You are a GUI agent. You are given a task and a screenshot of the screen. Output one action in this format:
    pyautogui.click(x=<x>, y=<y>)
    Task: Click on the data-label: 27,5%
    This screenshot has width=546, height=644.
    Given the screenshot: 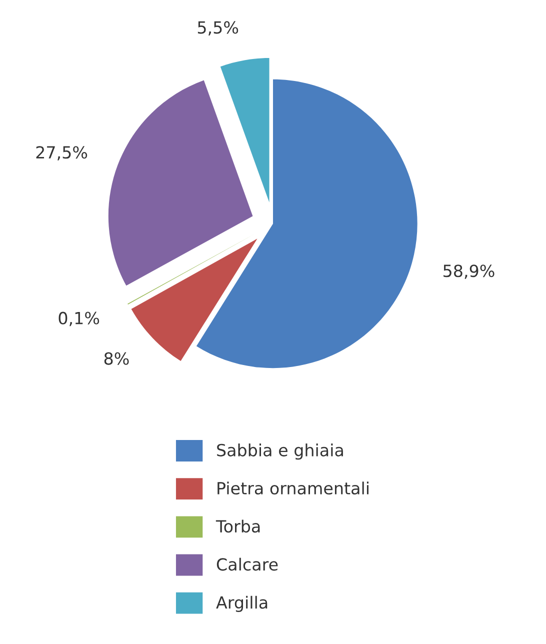 What is the action you would take?
    pyautogui.click(x=62, y=153)
    